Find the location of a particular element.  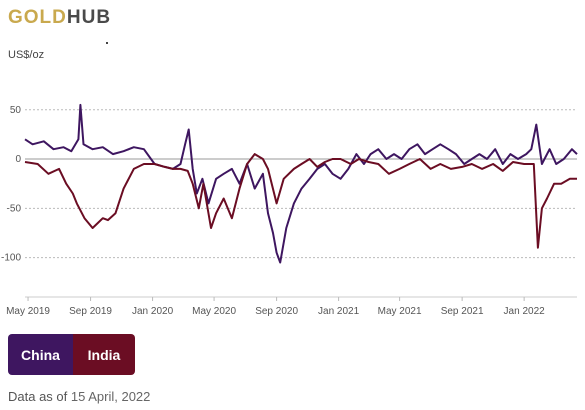

x-tick-label: Sep 2019 is located at coordinates (90, 311).